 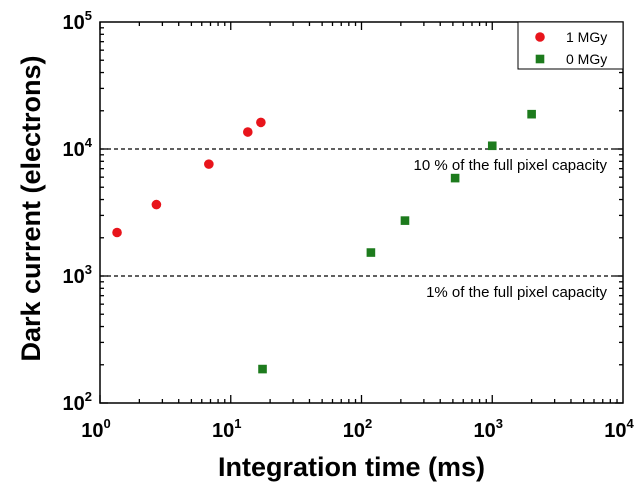 What do you see at coordinates (77, 275) in the screenshot?
I see `y-tick-label: 10³` at bounding box center [77, 275].